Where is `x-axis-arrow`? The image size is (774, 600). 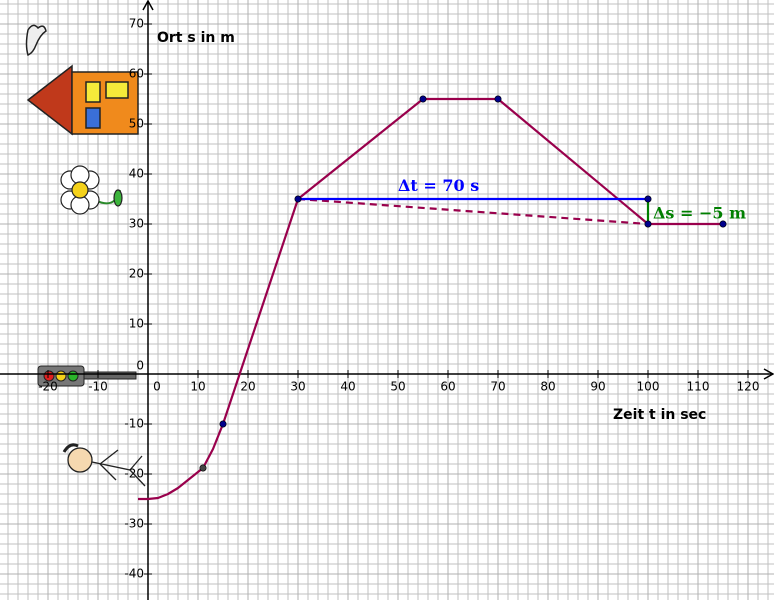
x-axis-arrow is located at coordinates (768, 374).